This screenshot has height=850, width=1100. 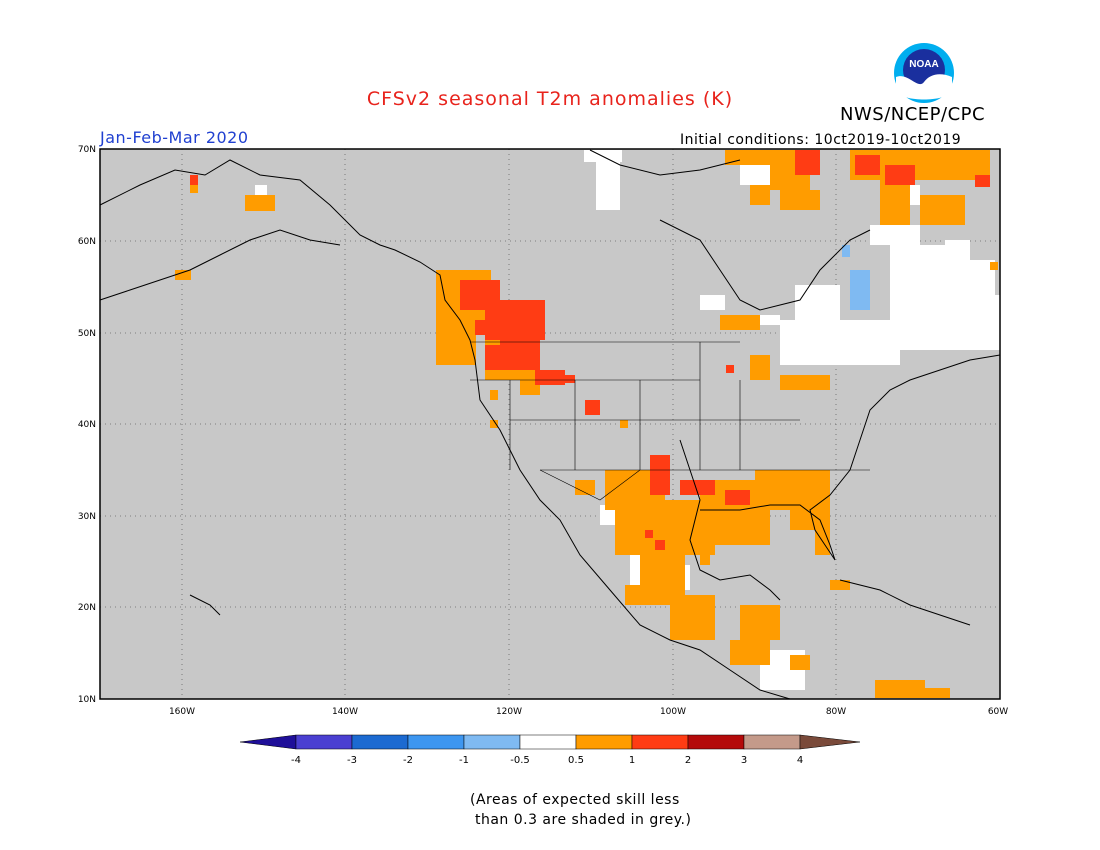 I want to click on colorbar-cell-min, so click(x=268, y=742).